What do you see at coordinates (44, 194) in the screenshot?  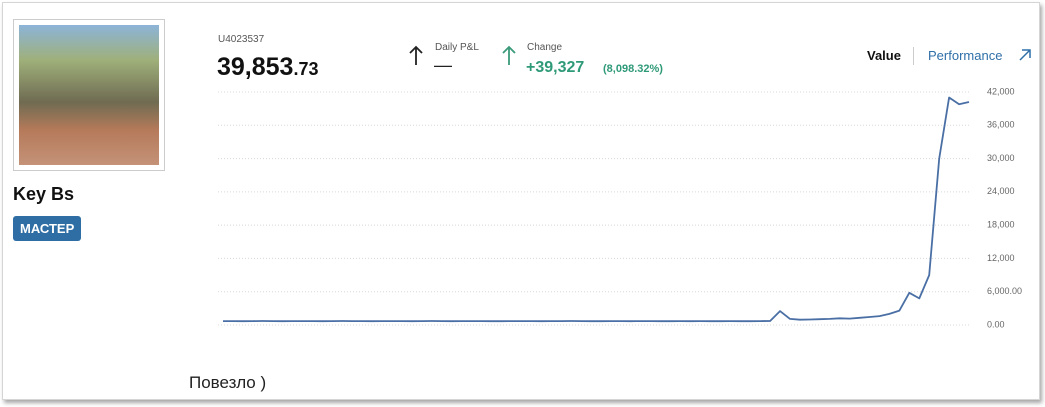 I see `user-name: Key Bs` at bounding box center [44, 194].